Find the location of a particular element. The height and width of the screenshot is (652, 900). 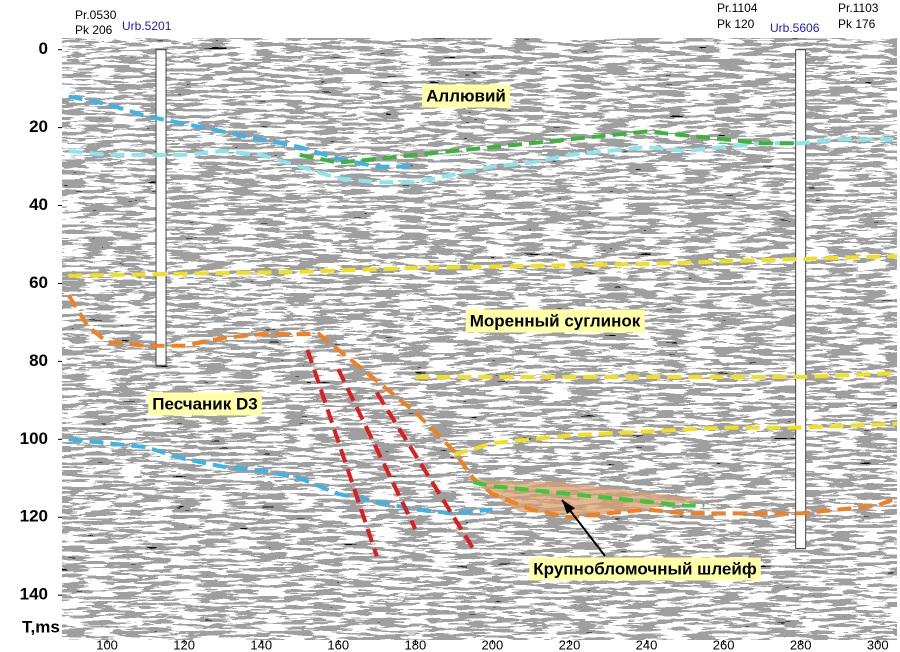

annotation: Аллювий is located at coordinates (466, 95).